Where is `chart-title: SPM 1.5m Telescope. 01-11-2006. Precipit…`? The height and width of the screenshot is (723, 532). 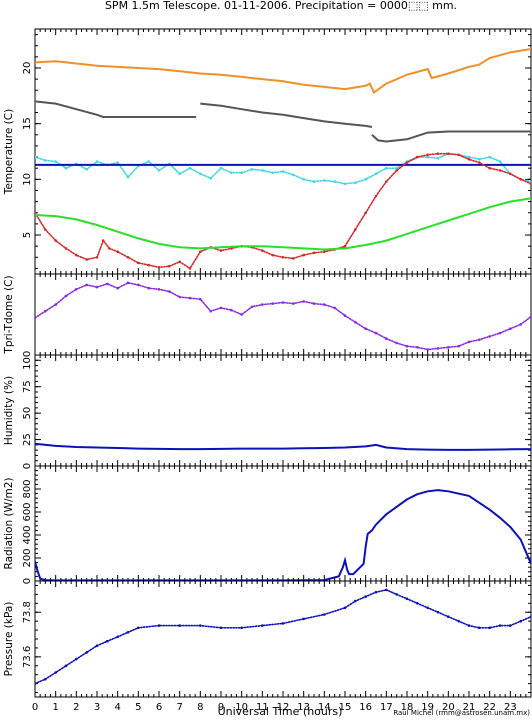 chart-title: SPM 1.5m Telescope. 01-11-2006. Precipit… is located at coordinates (281, 6).